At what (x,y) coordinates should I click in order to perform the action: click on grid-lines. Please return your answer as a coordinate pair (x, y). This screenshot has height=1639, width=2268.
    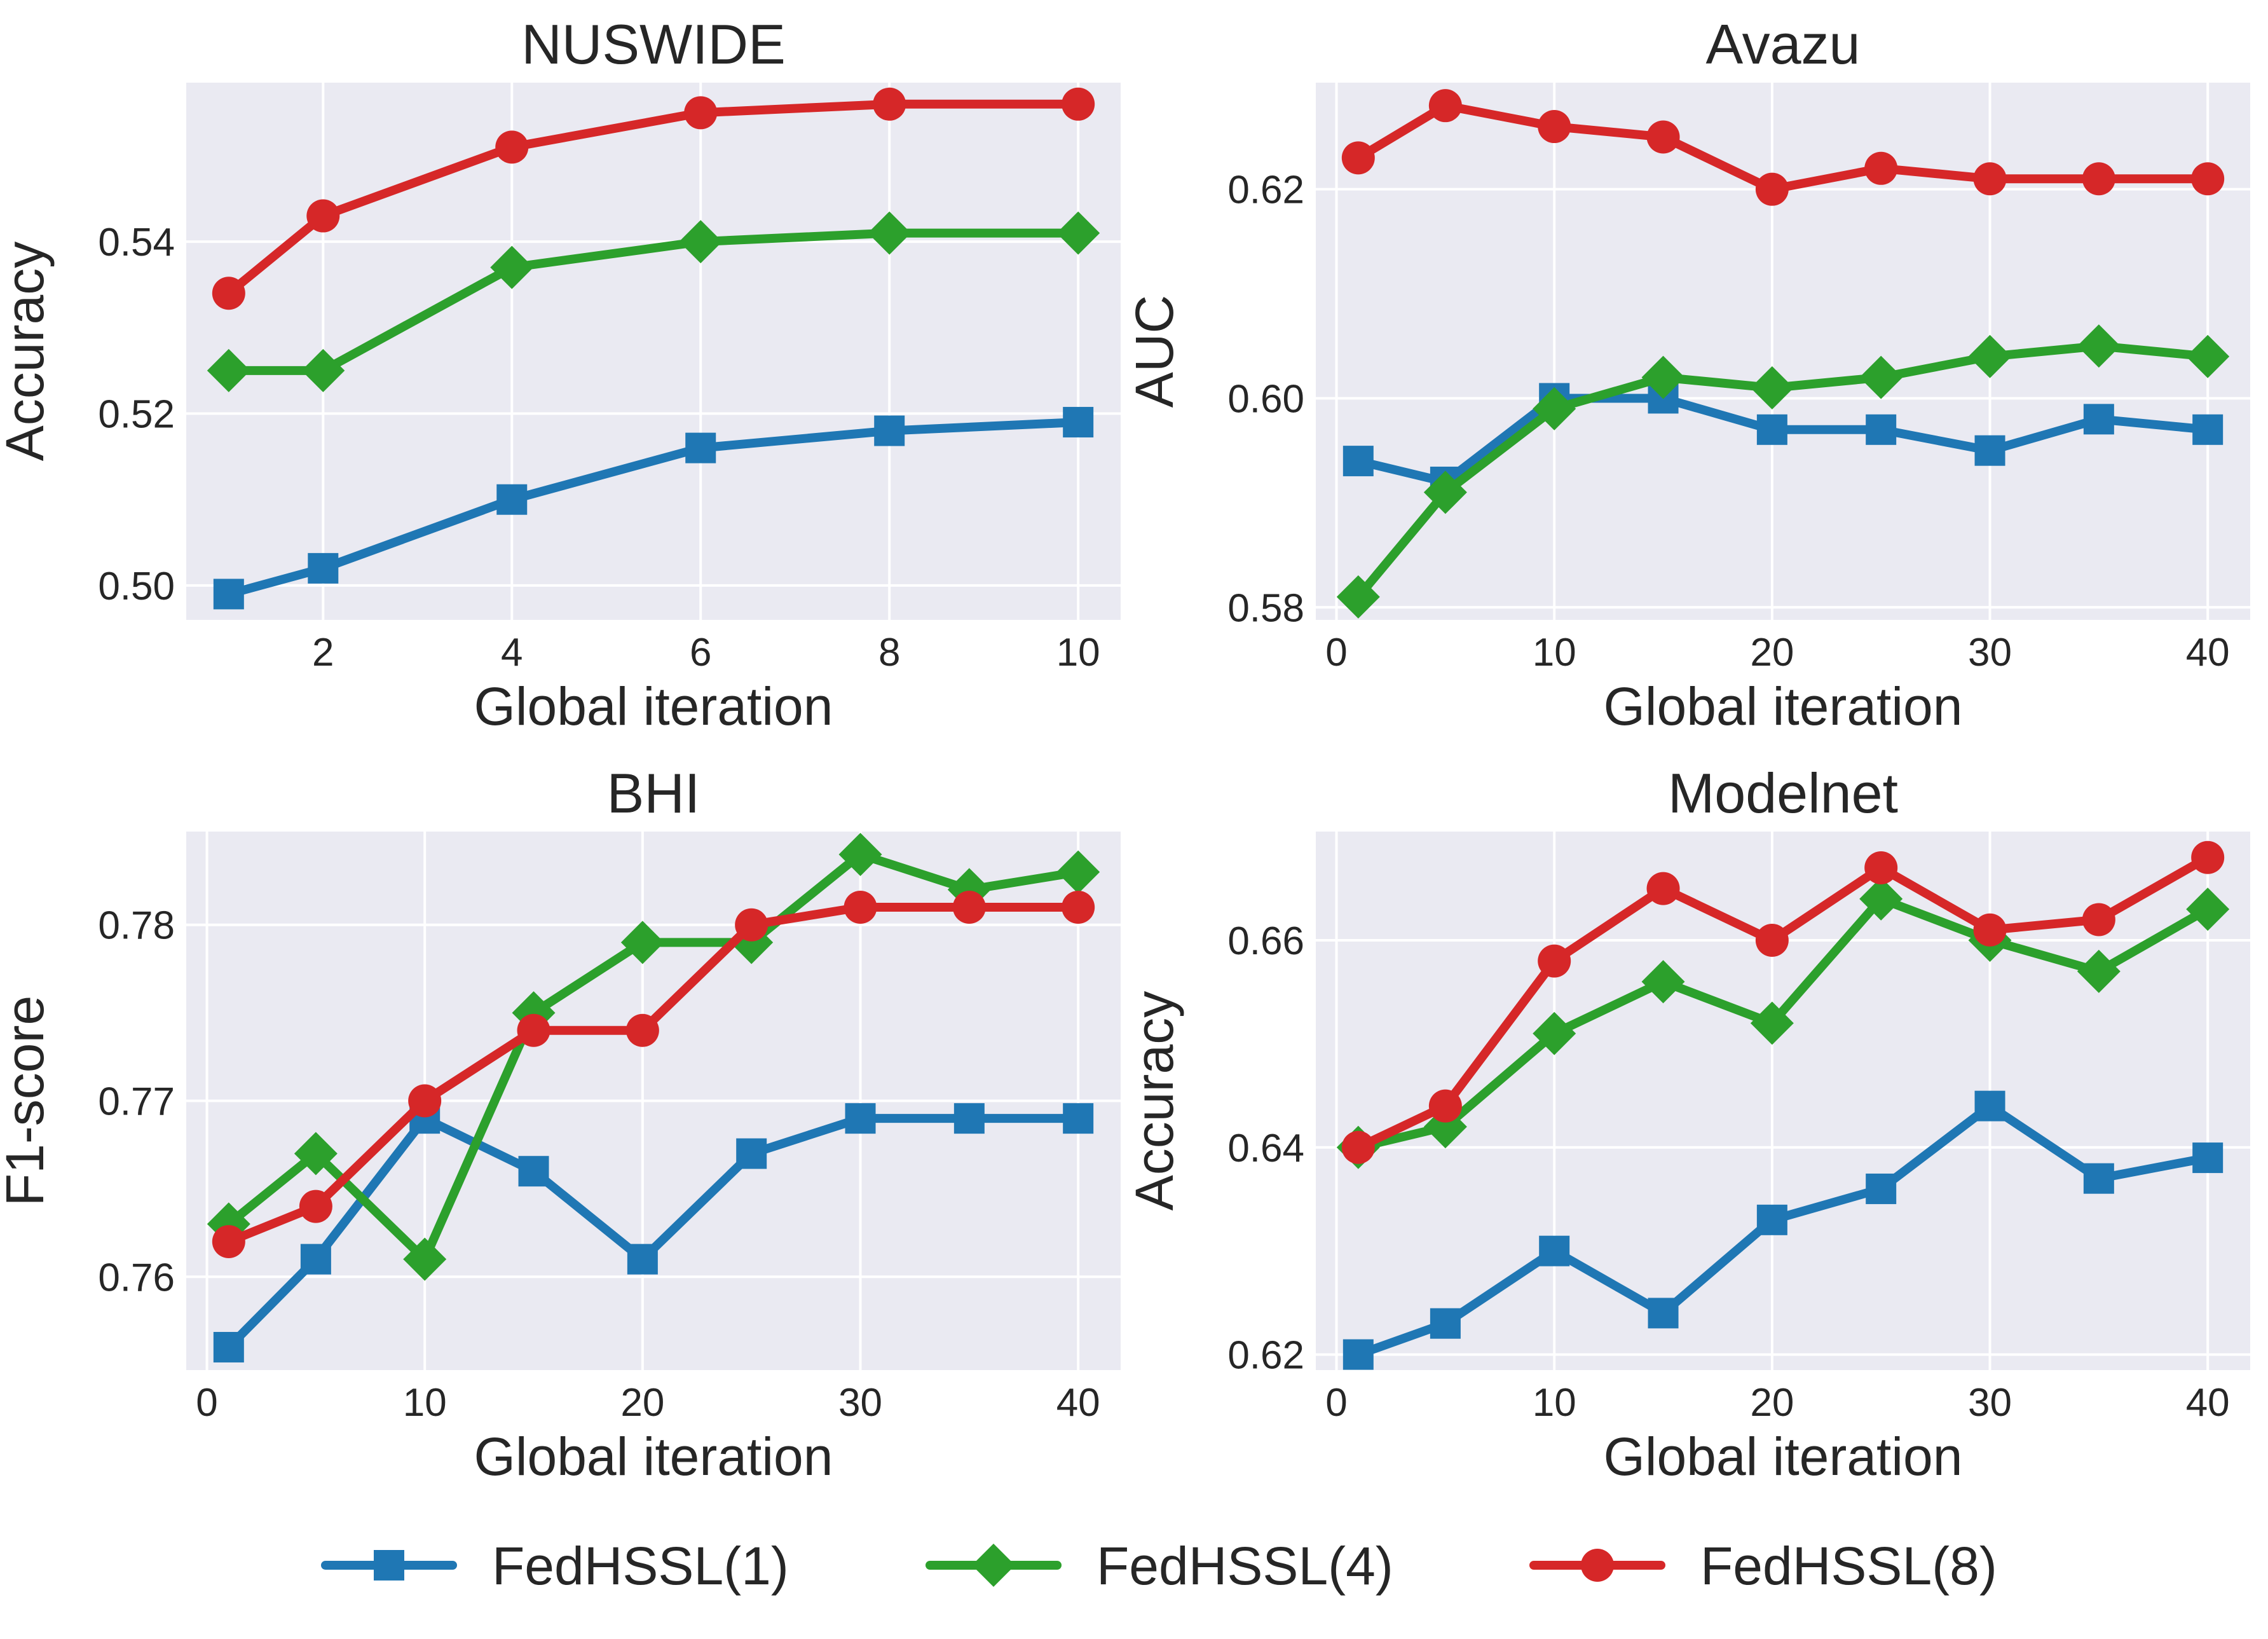
    Looking at the image, I should click on (653, 1101).